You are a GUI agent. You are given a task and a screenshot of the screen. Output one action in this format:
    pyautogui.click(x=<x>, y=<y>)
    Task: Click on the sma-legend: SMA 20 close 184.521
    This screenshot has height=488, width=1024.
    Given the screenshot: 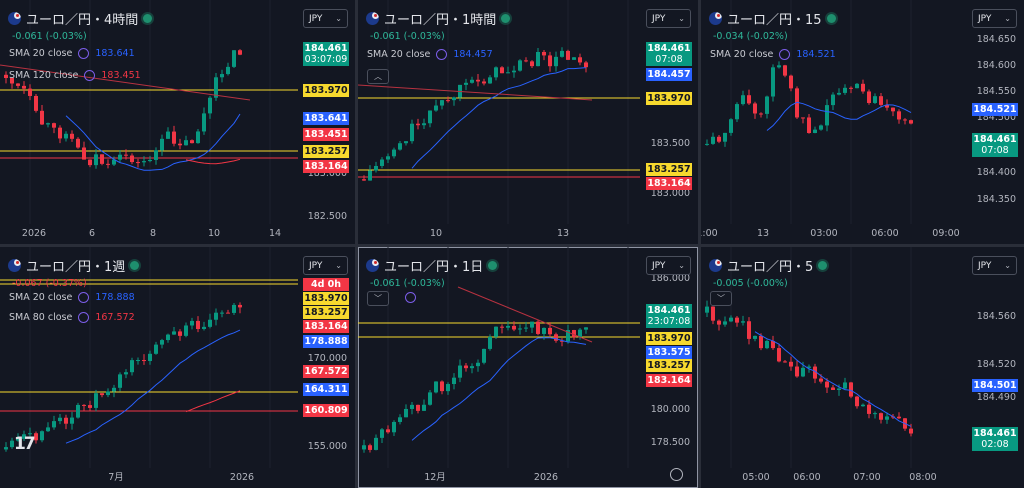 What is the action you would take?
    pyautogui.click(x=773, y=54)
    